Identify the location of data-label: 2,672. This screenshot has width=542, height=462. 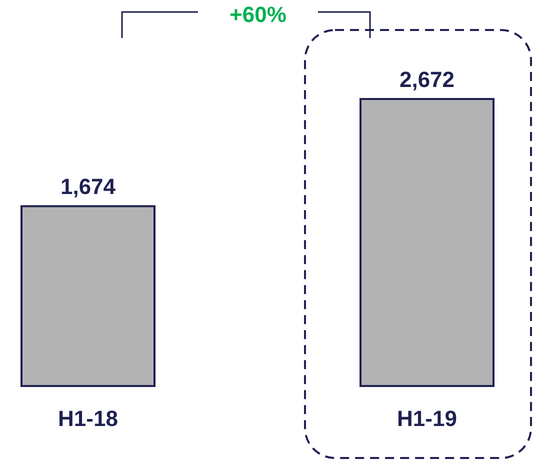
(427, 79).